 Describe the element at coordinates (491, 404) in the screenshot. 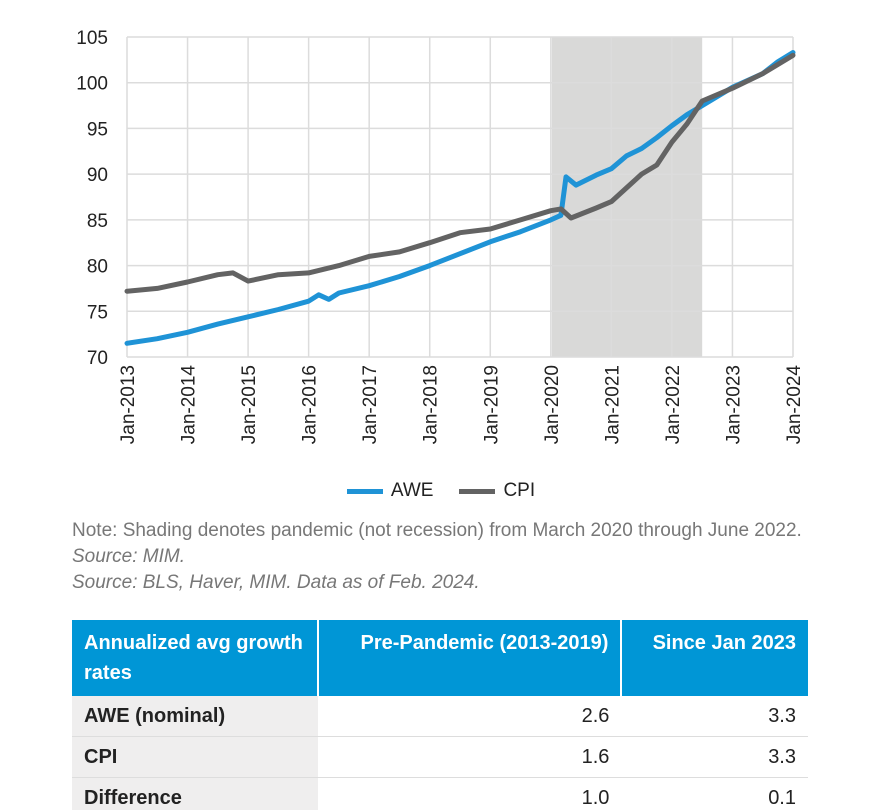

I see `x-tick-label: Jan-2019` at that location.